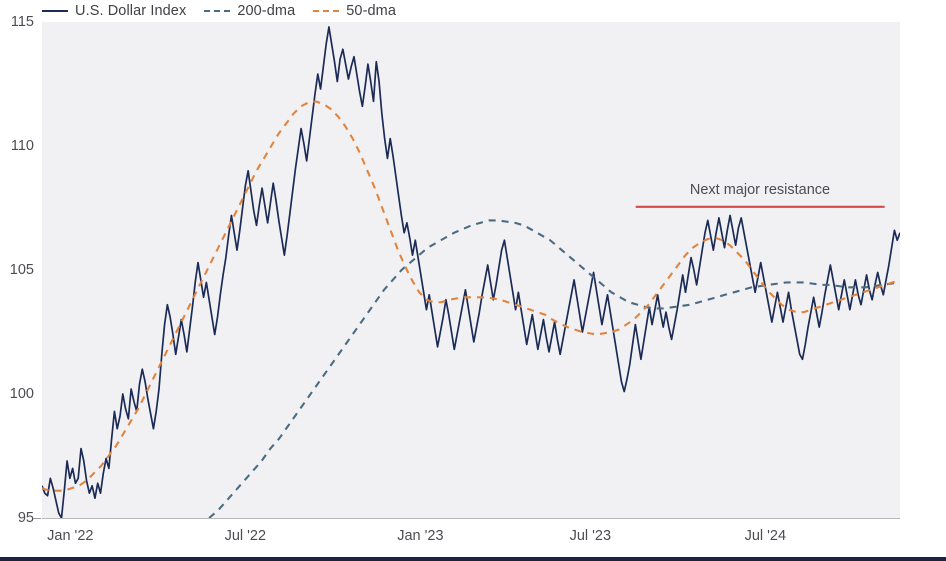 Image resolution: width=946 pixels, height=561 pixels. What do you see at coordinates (371, 11) in the screenshot?
I see `legend-label: 50-dma` at bounding box center [371, 11].